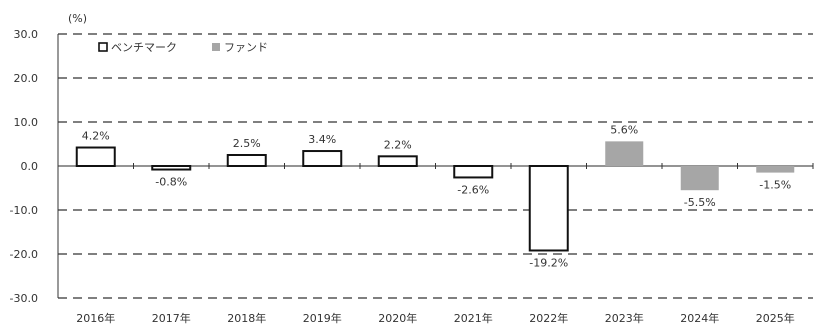 This screenshot has height=327, width=819. Describe the element at coordinates (246, 47) in the screenshot. I see `legend-label-fund: ファンド` at that location.